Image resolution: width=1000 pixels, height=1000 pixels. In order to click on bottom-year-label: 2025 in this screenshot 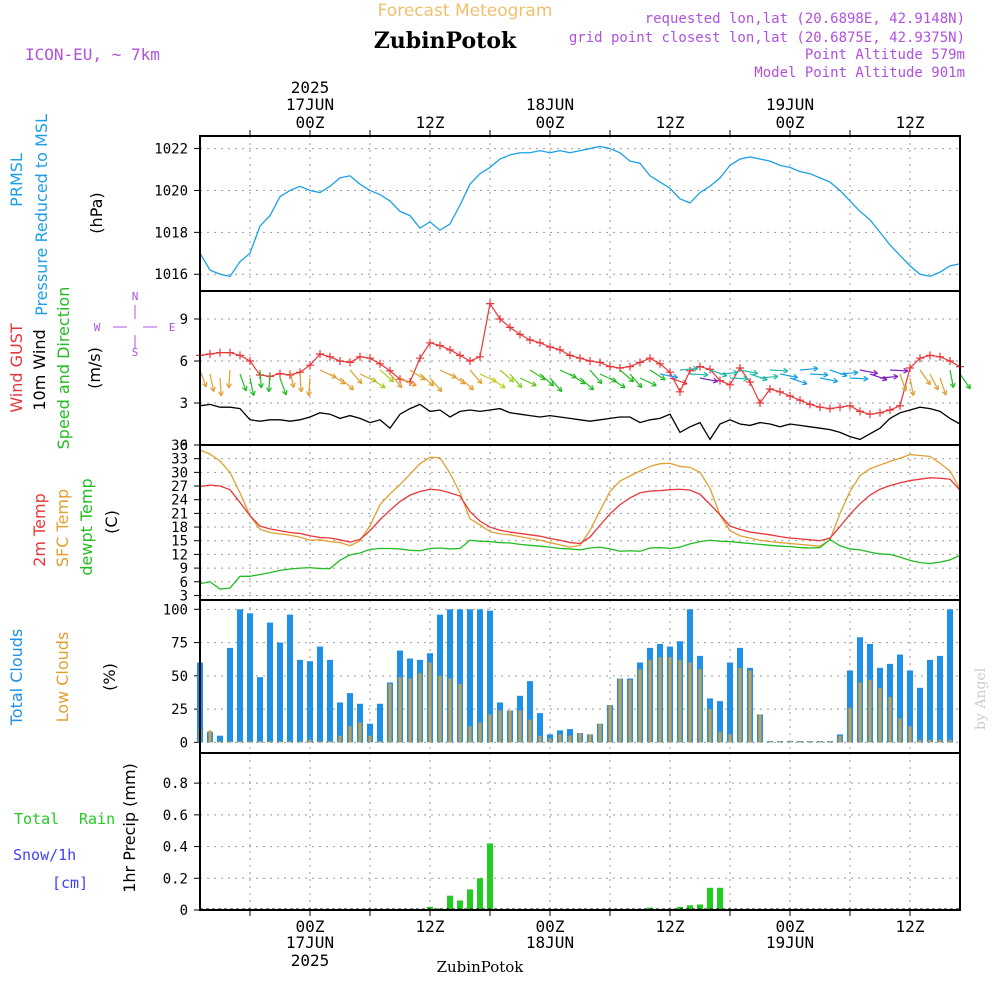, I will do `click(310, 960)`.